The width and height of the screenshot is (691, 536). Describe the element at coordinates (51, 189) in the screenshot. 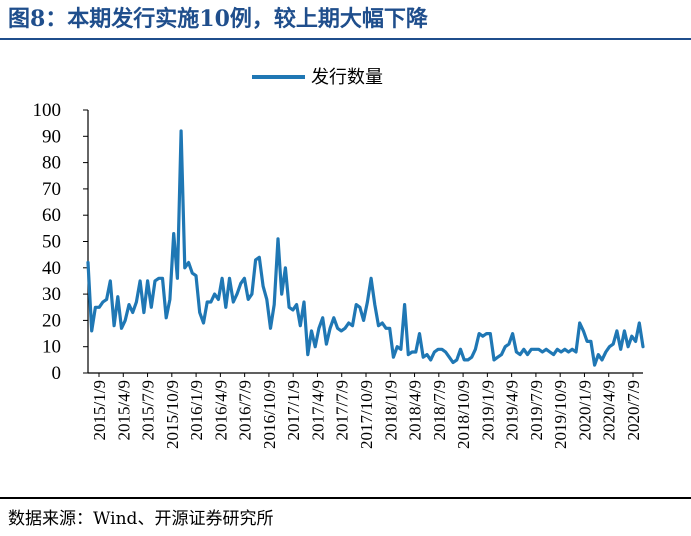

I see `y-tick-label: 70` at that location.